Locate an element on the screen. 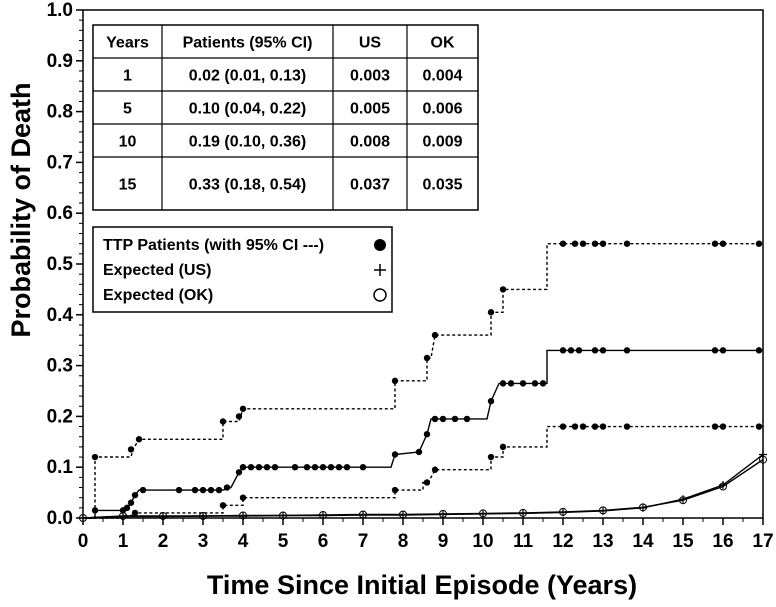 The image size is (776, 607). x-tick-label: 17 is located at coordinates (762, 541).